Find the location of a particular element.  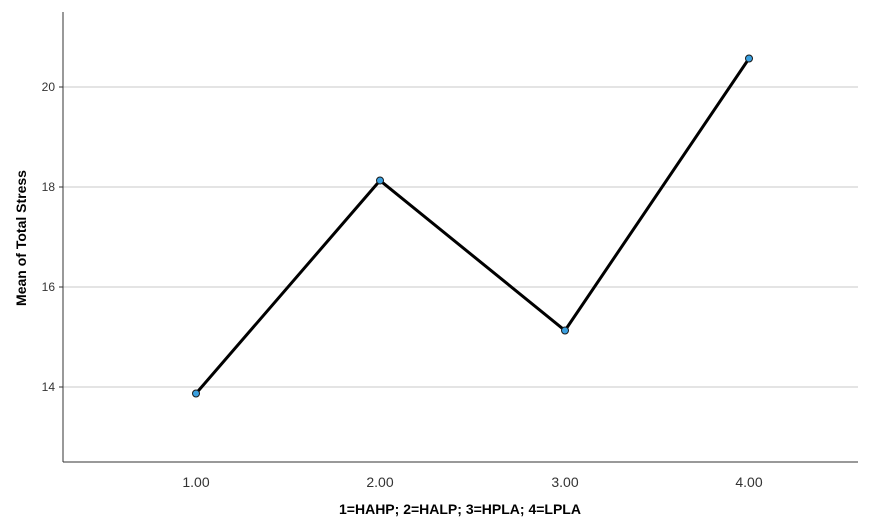

y-tick-label: 18 is located at coordinates (49, 187).